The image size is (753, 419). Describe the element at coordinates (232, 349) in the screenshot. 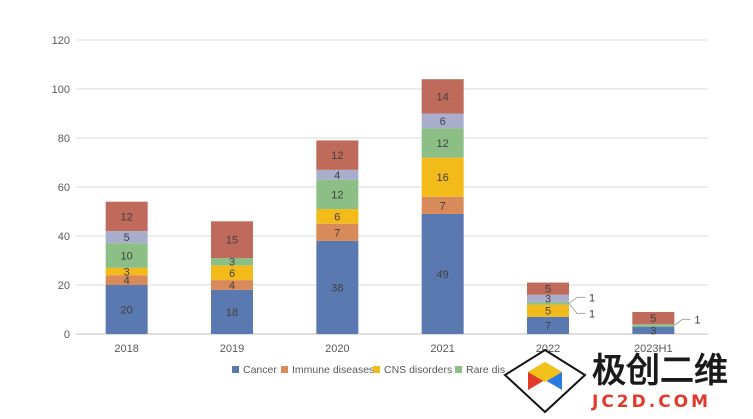

I see `x-tick-label: 2019` at that location.